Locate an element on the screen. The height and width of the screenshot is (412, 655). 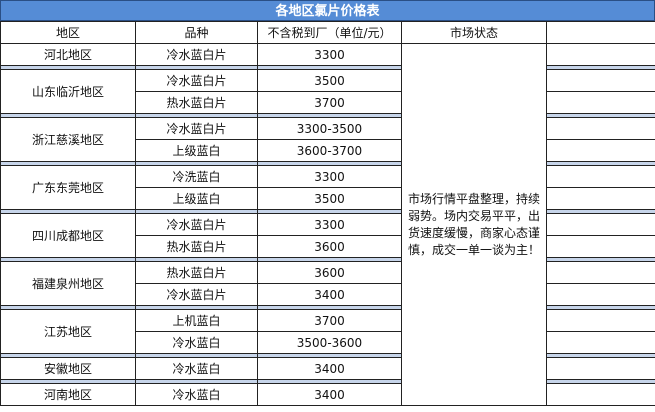
price-cell: 3500-3600 is located at coordinates (329, 342).